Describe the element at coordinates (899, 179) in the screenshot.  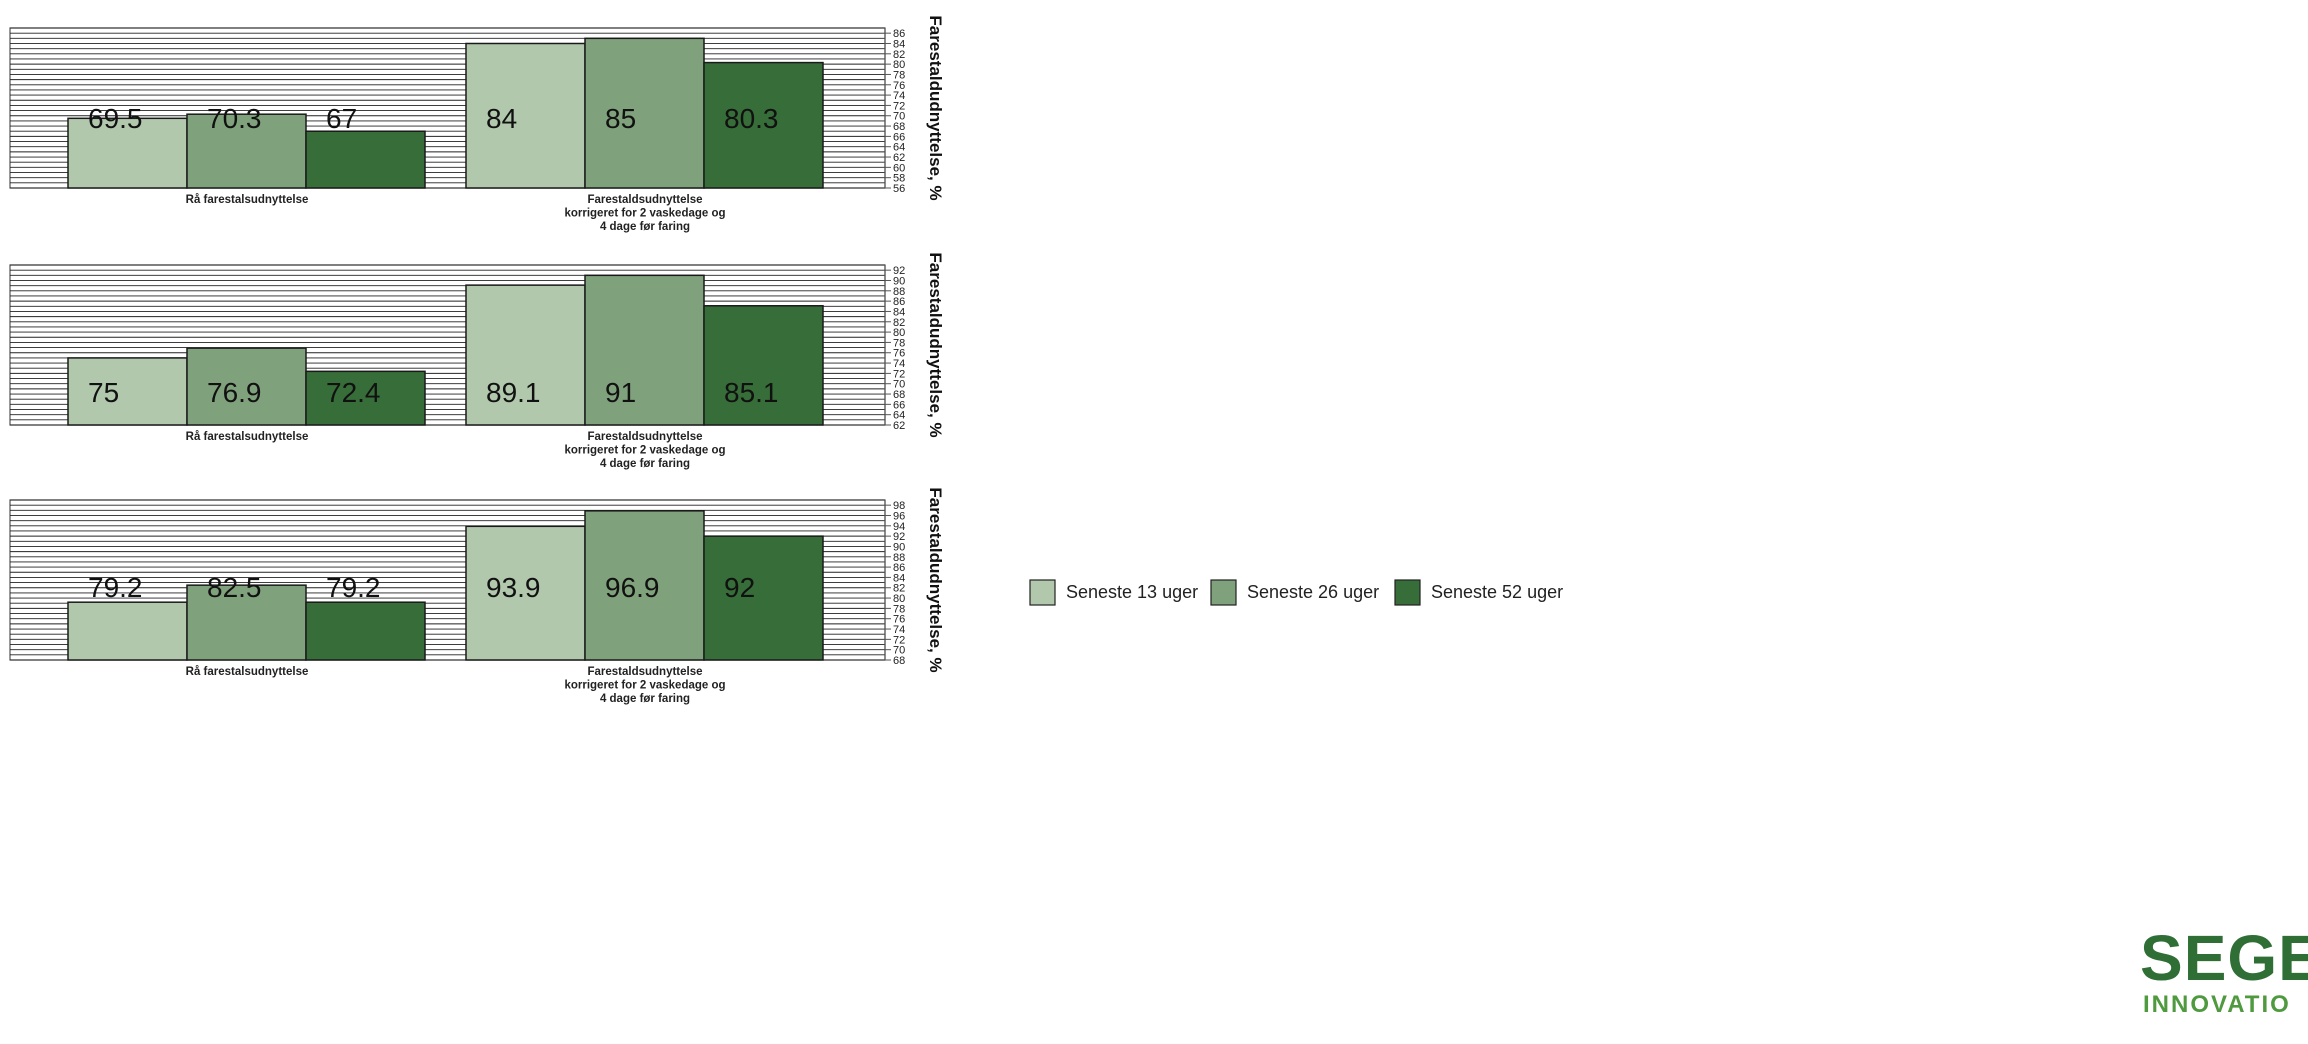
I see `y-tick-label: 58` at that location.